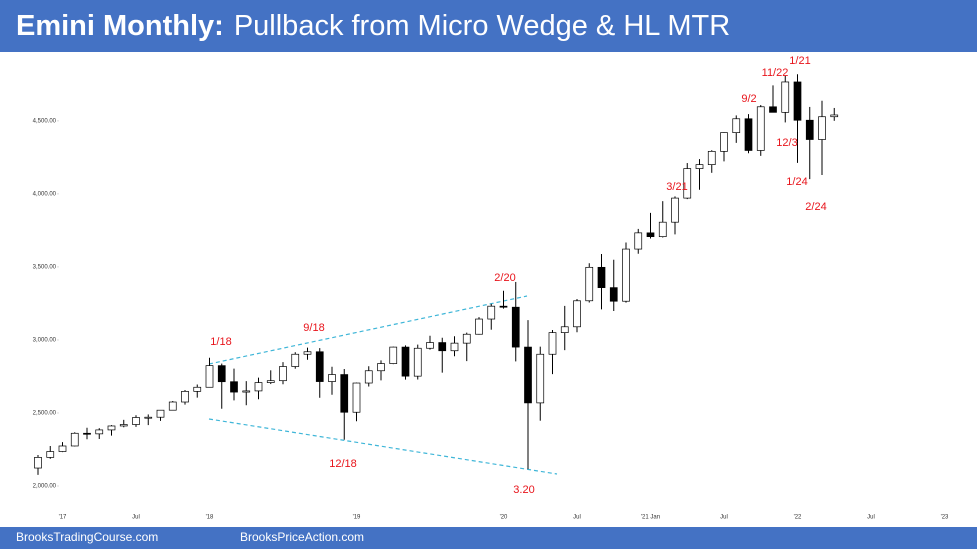 The width and height of the screenshot is (977, 549). I want to click on title-rest: Pullback from Micro Wedge & HL MTR, so click(482, 26).